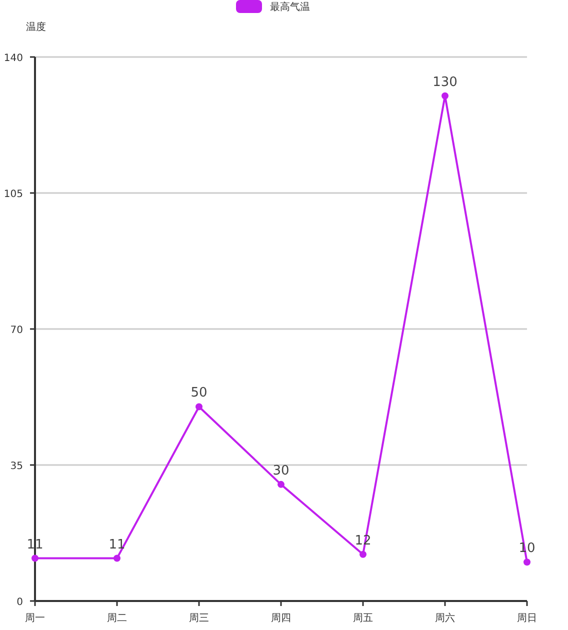 This screenshot has width=568, height=630. Describe the element at coordinates (199, 393) in the screenshot. I see `data-label: 50` at that location.